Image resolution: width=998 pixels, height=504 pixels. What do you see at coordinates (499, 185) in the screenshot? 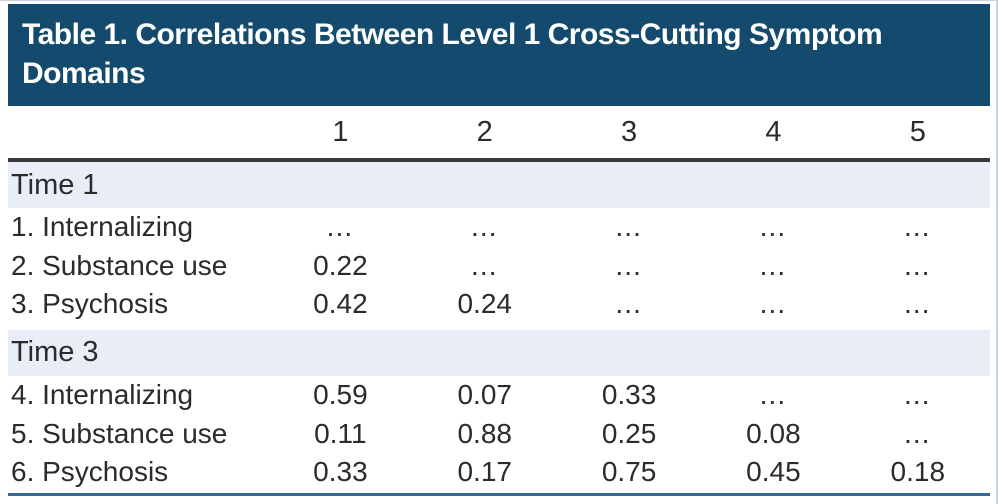
I see `section-header-time1: Time 1` at bounding box center [499, 185].